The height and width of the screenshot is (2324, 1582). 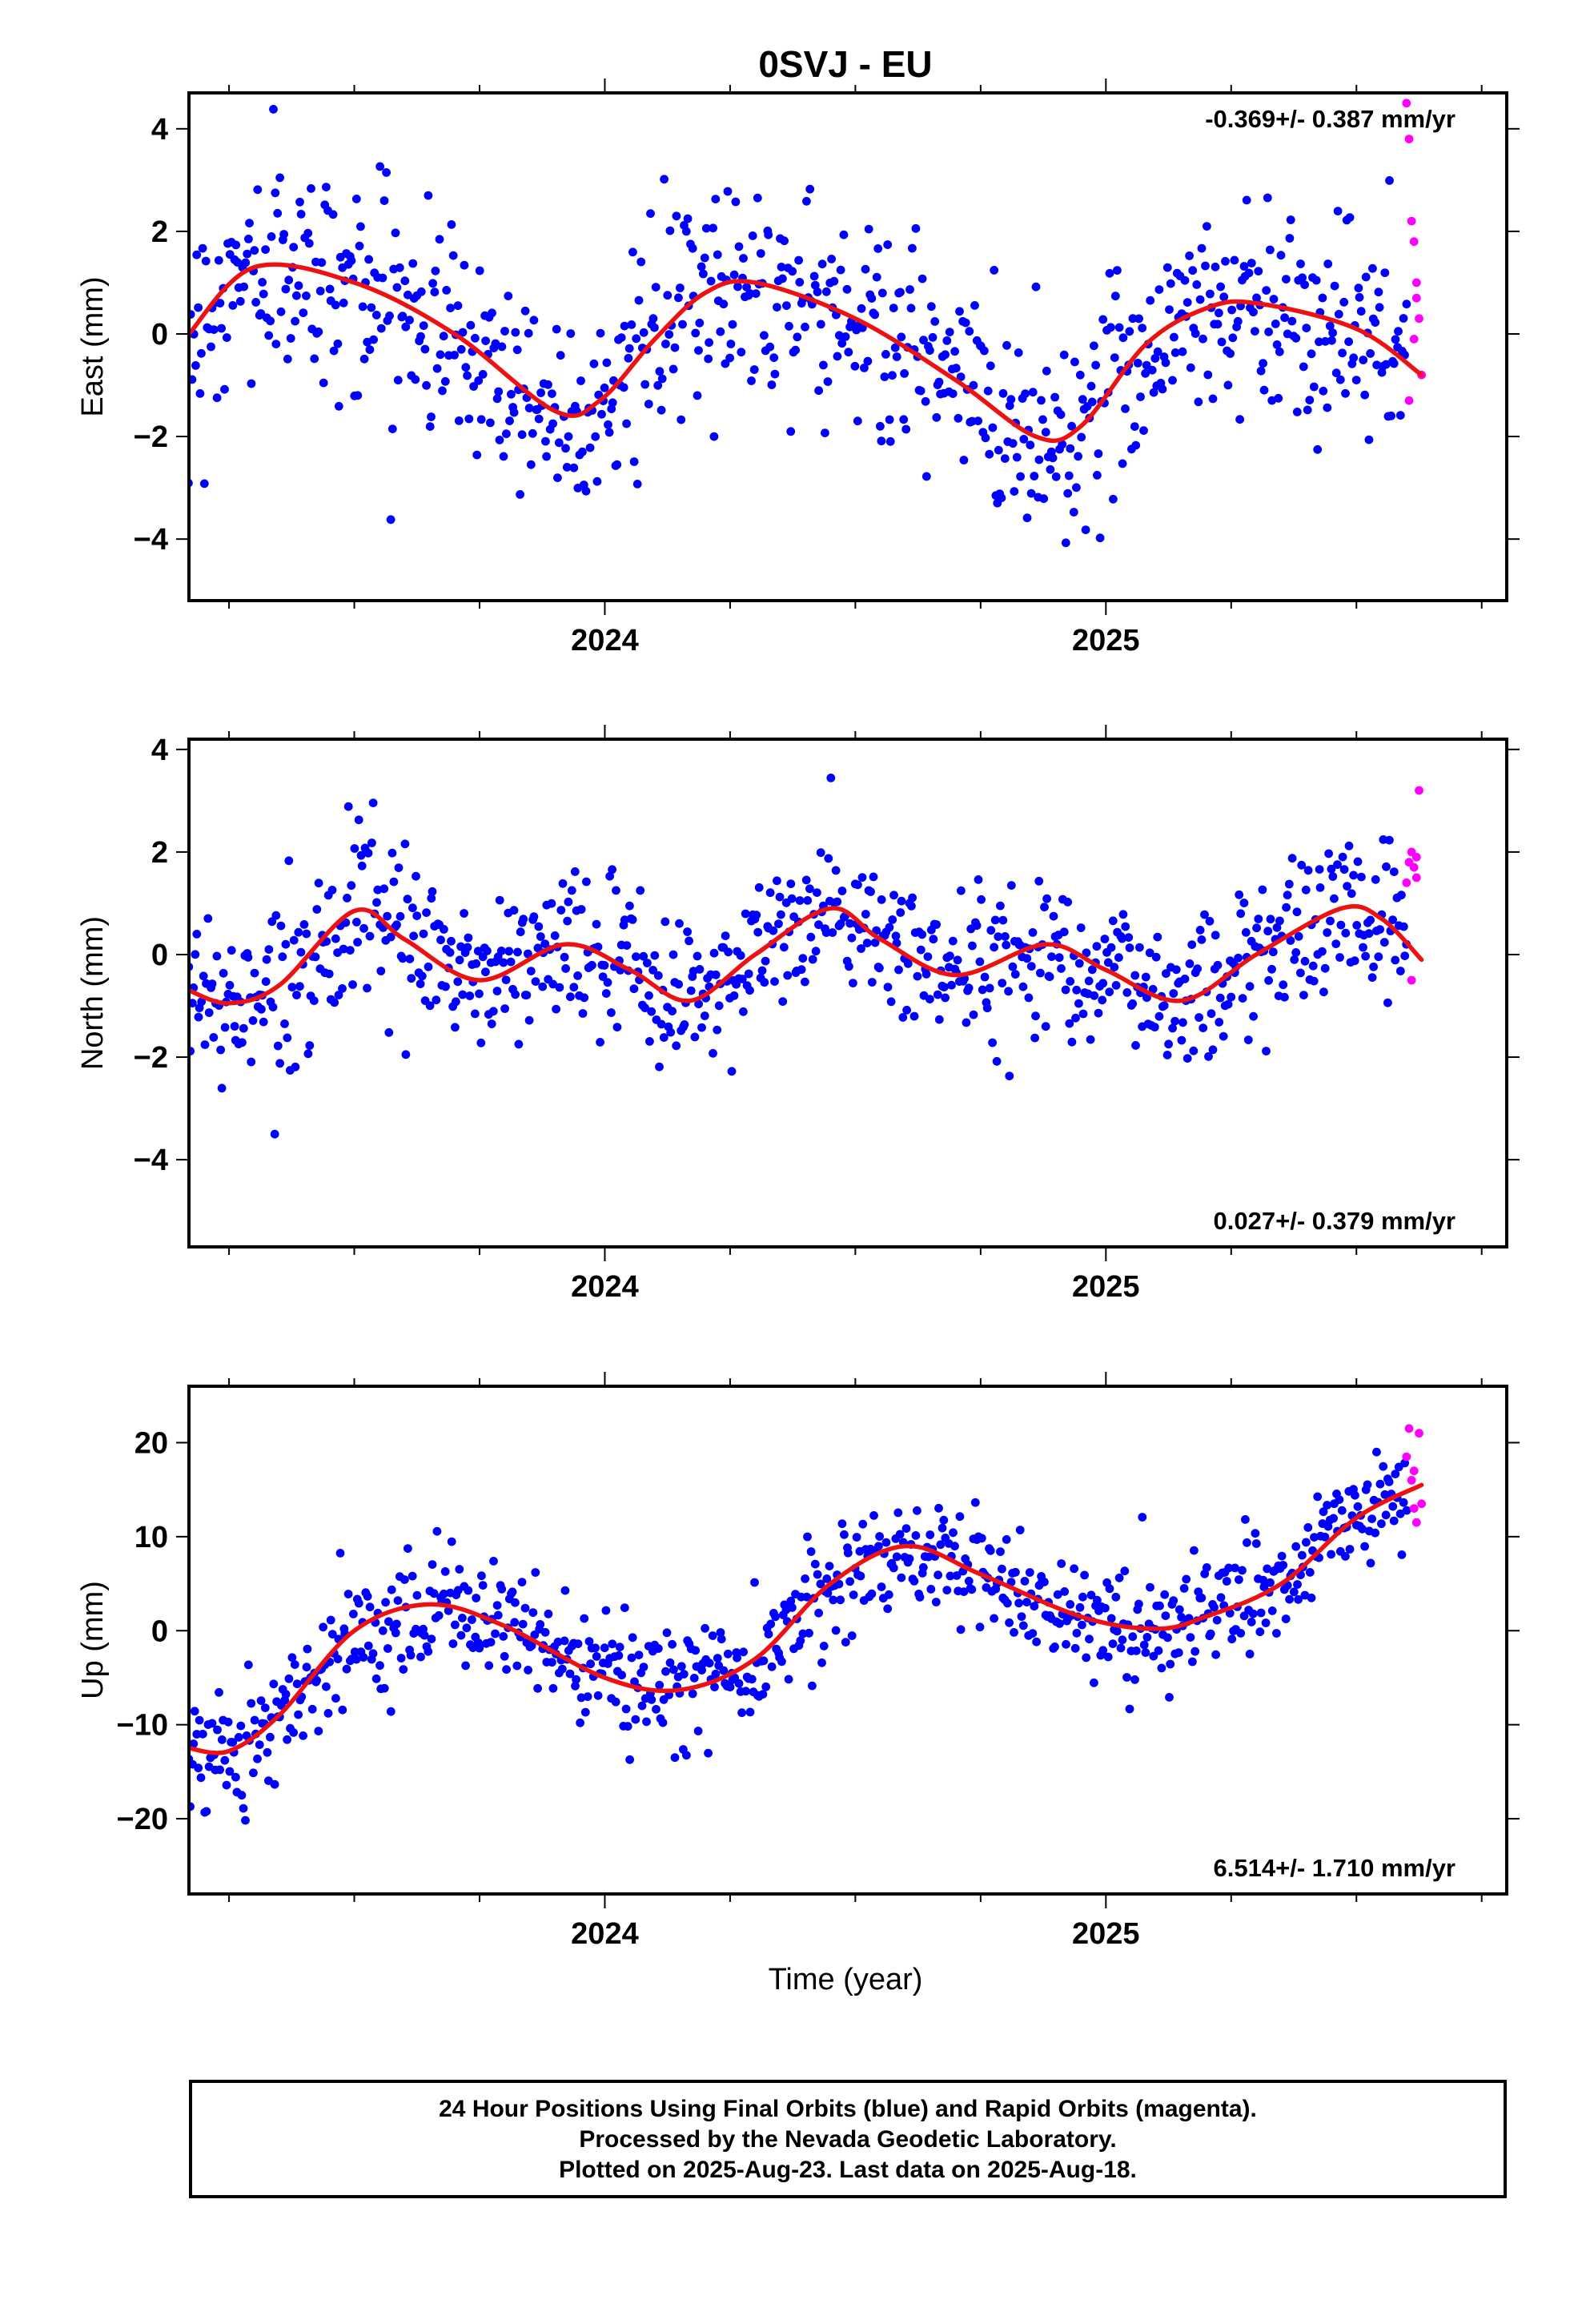 What do you see at coordinates (605, 1934) in the screenshot?
I see `x-tick-label: 2024` at bounding box center [605, 1934].